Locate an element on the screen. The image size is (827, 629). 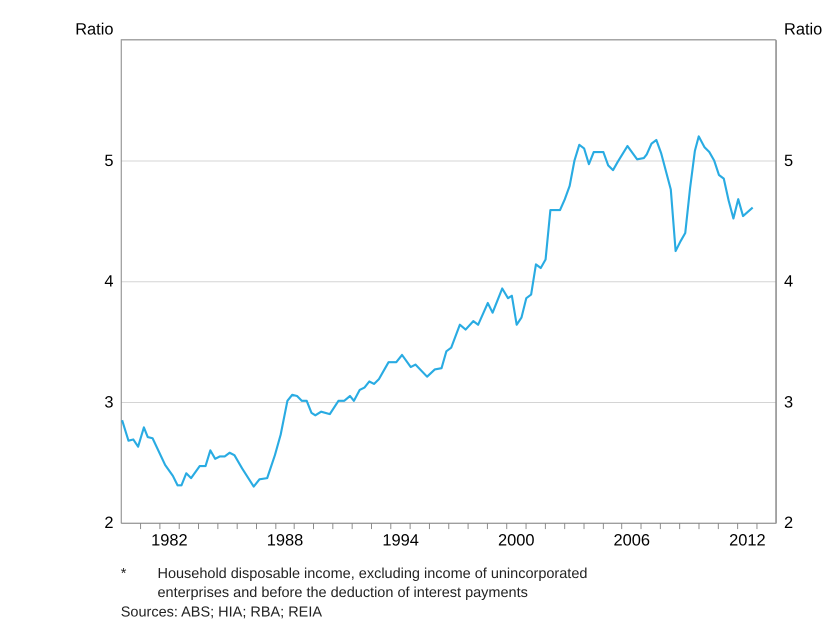
x-tick-label: 1994 is located at coordinates (400, 541).